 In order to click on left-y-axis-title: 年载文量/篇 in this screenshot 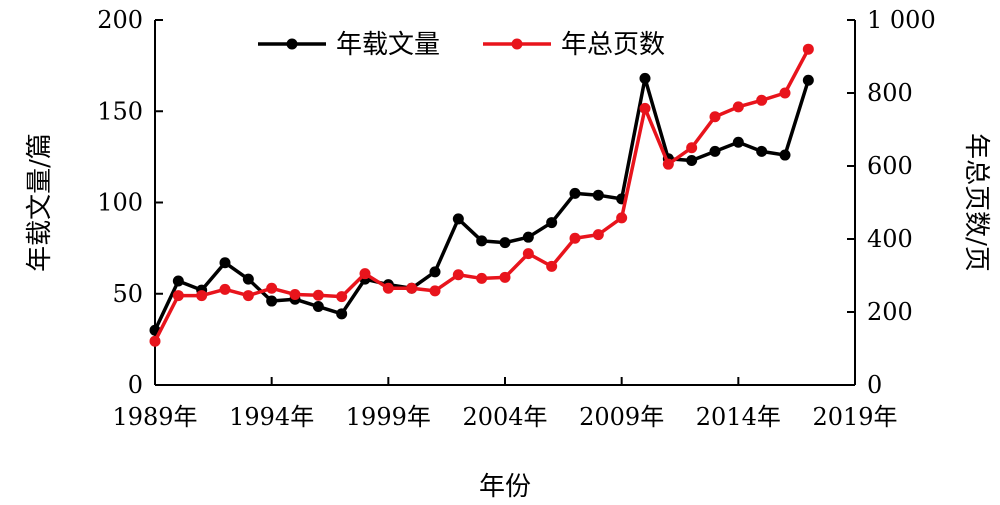, I will do `click(40, 202)`.